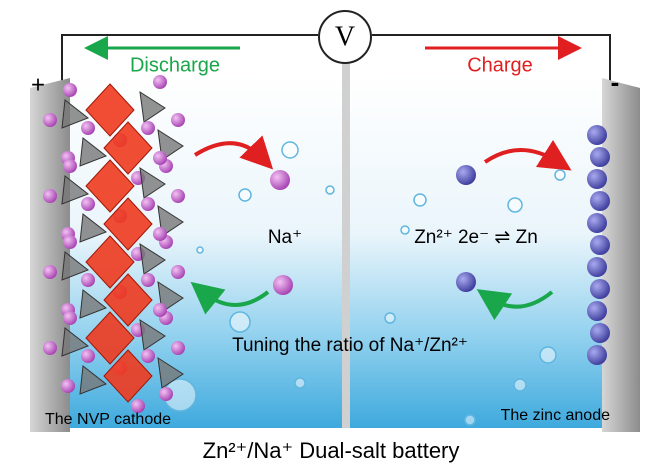 This screenshot has height=471, width=662. What do you see at coordinates (476, 237) in the screenshot?
I see `zinc-reaction: Zn²⁺ 2e⁻ ⇌ Zn` at bounding box center [476, 237].